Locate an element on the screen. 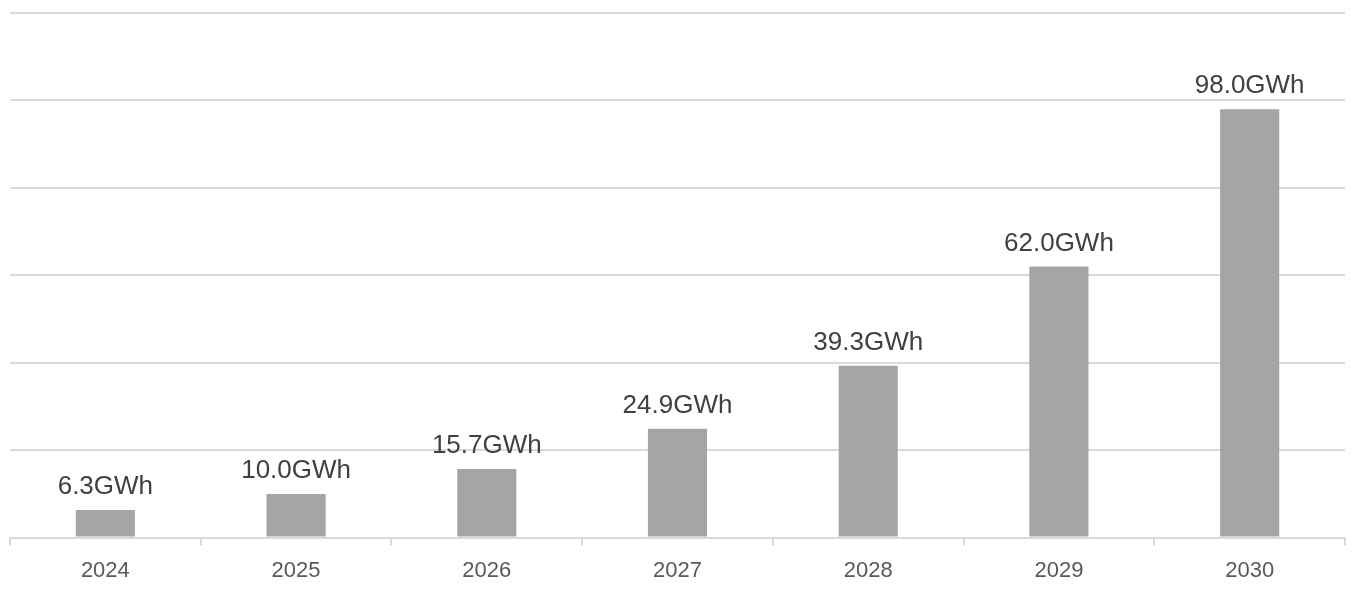 The image size is (1357, 604). x-tick-label: 2028 is located at coordinates (868, 569).